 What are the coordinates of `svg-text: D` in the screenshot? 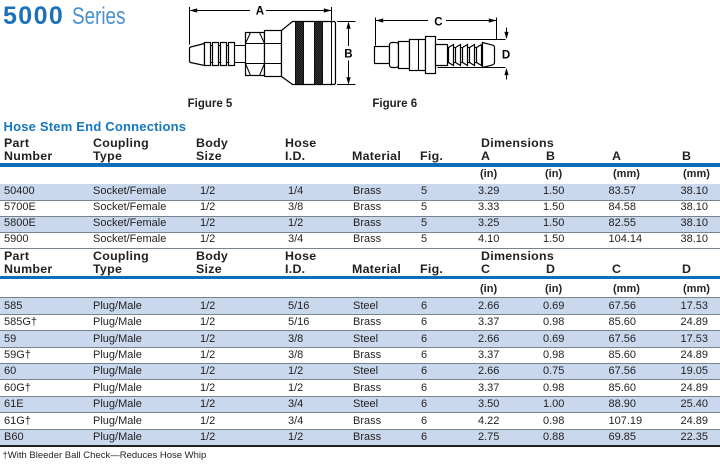 It's located at (506, 55).